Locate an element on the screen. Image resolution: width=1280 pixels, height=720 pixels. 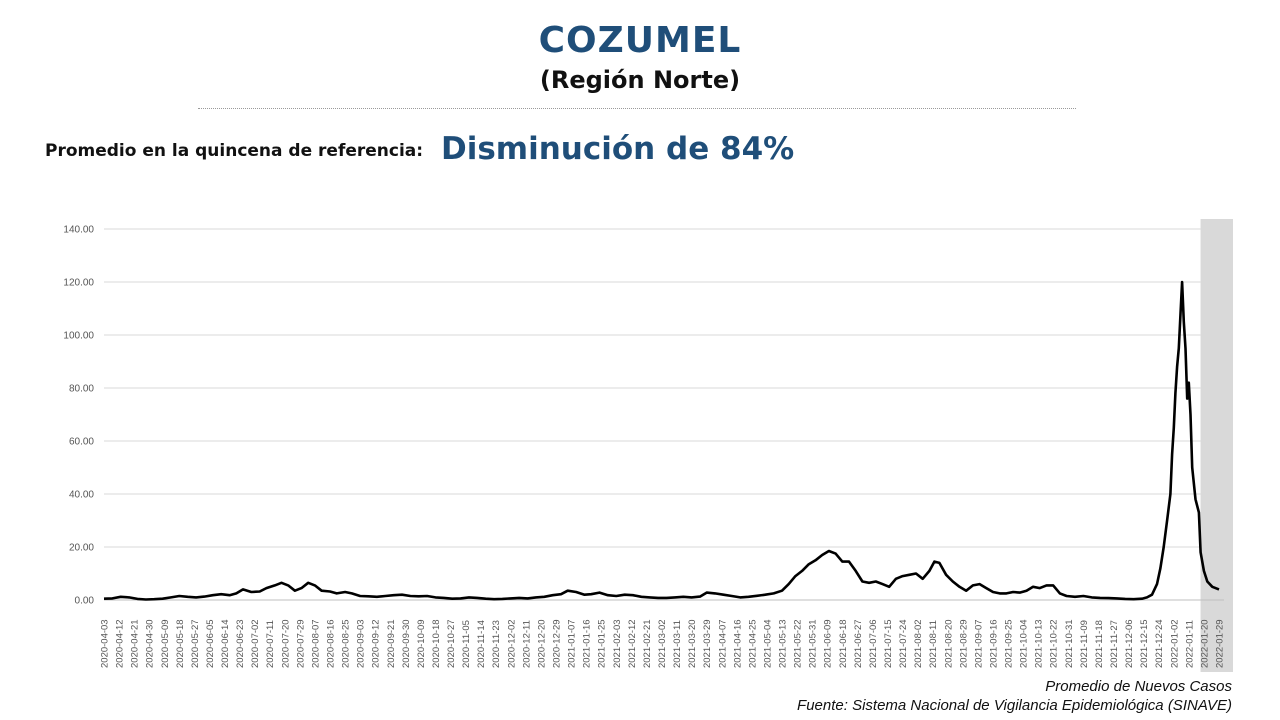
series-legend-label: Promedio de Nuevos Casos is located at coordinates (1138, 686).